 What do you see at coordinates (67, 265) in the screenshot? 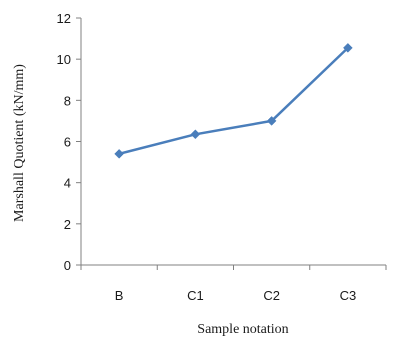
I see `y-tick-label: 0` at bounding box center [67, 265].